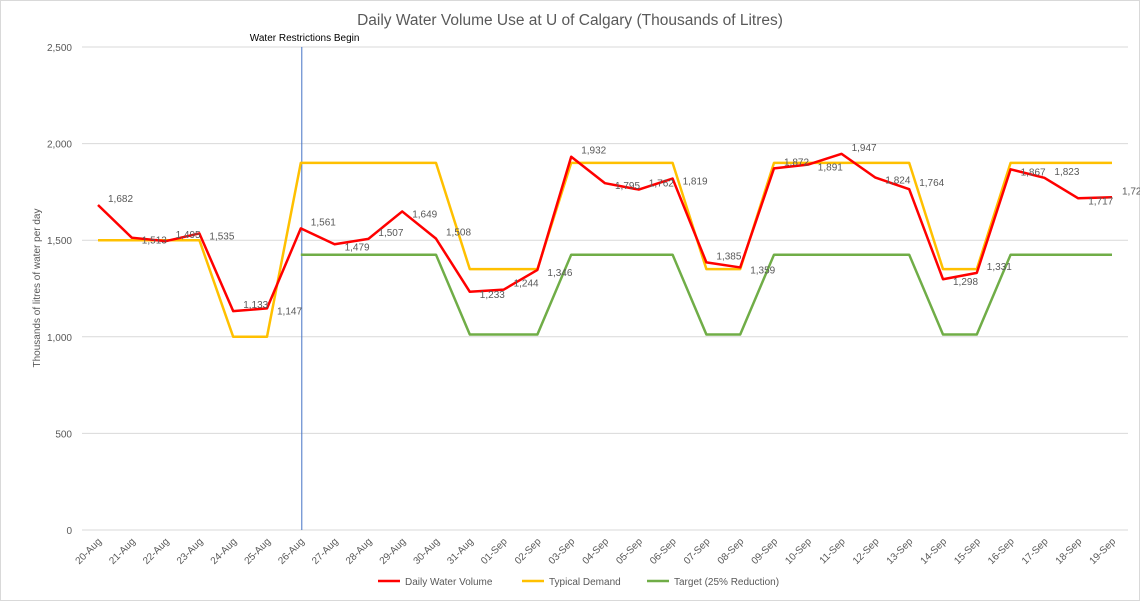 This screenshot has height=601, width=1140. Describe the element at coordinates (89, 551) in the screenshot. I see `x-tick-label: 20-Aug` at that location.